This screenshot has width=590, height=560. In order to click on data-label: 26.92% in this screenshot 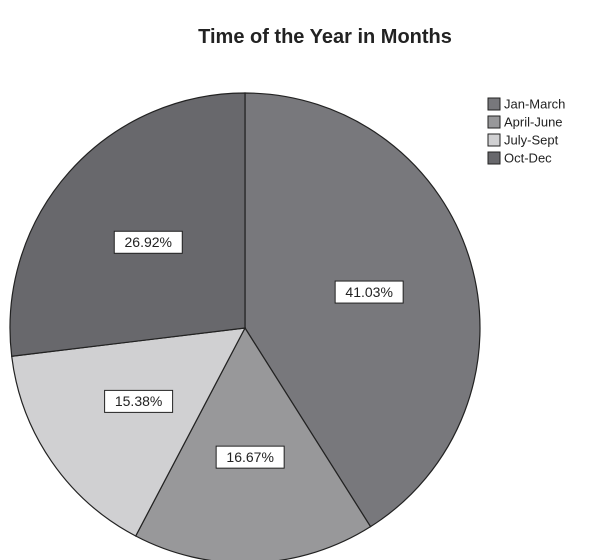, I will do `click(148, 242)`.